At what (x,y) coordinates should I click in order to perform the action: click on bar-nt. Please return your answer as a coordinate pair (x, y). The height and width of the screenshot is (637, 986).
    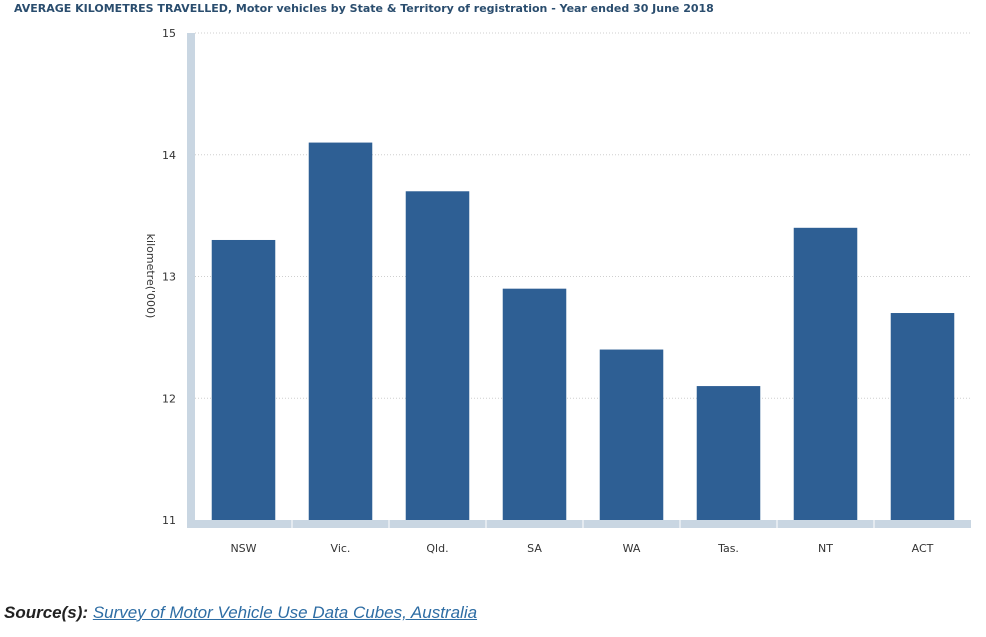
    Looking at the image, I should click on (825, 374).